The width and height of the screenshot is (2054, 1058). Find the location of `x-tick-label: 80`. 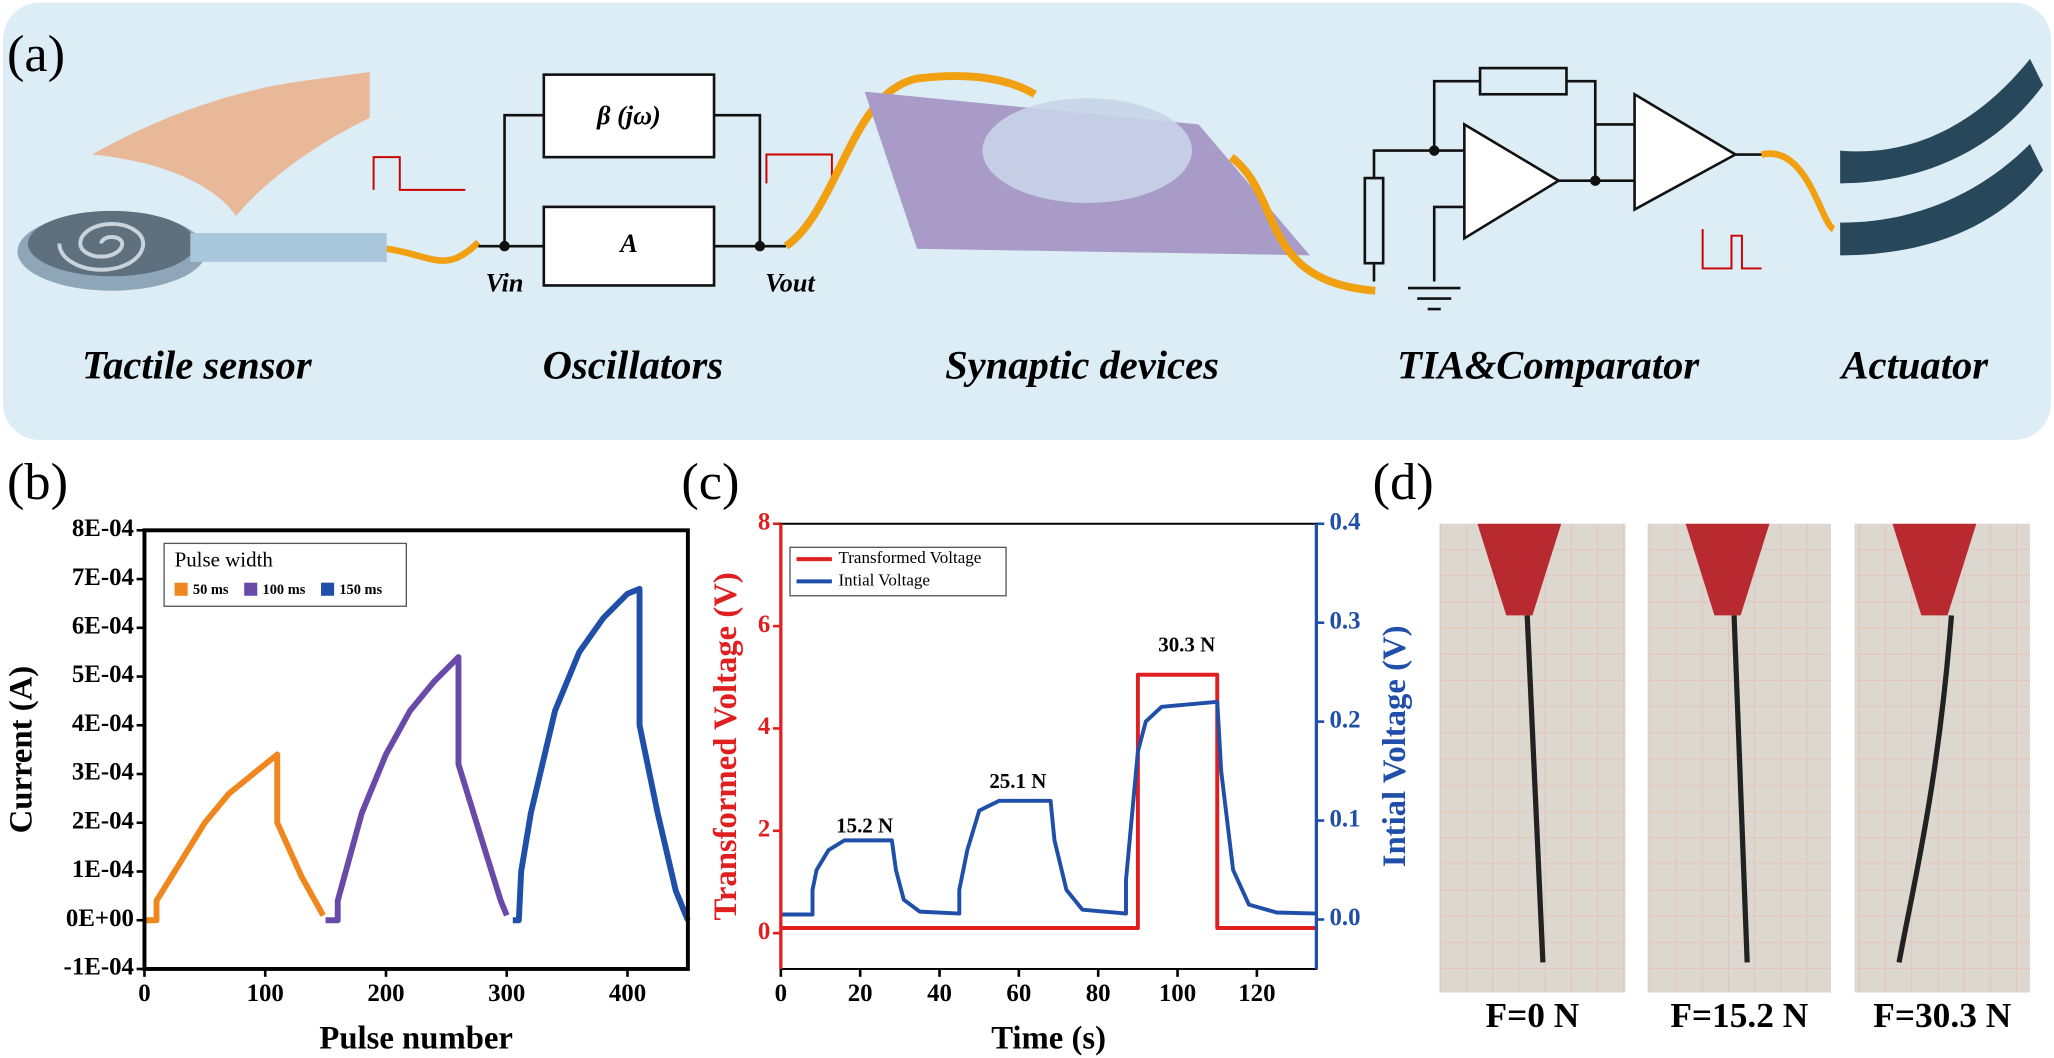

x-tick-label: 80 is located at coordinates (1098, 993).